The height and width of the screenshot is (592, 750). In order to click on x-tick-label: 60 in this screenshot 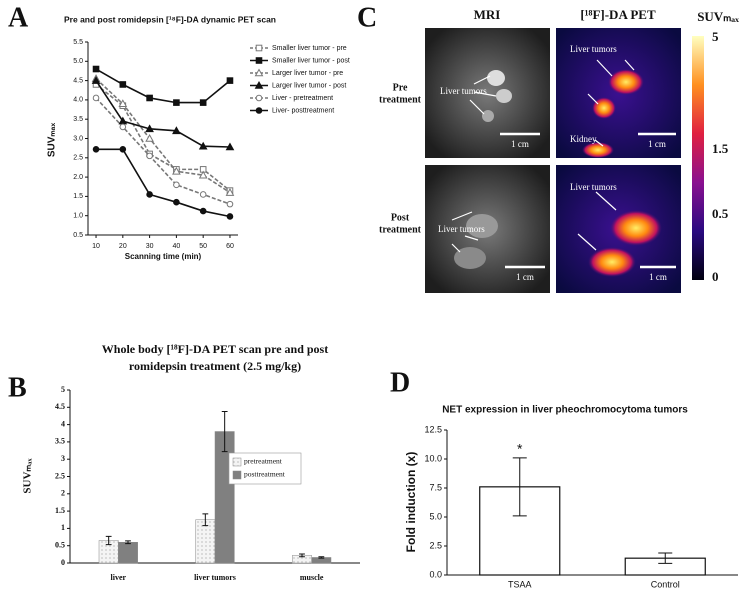, I will do `click(230, 246)`.